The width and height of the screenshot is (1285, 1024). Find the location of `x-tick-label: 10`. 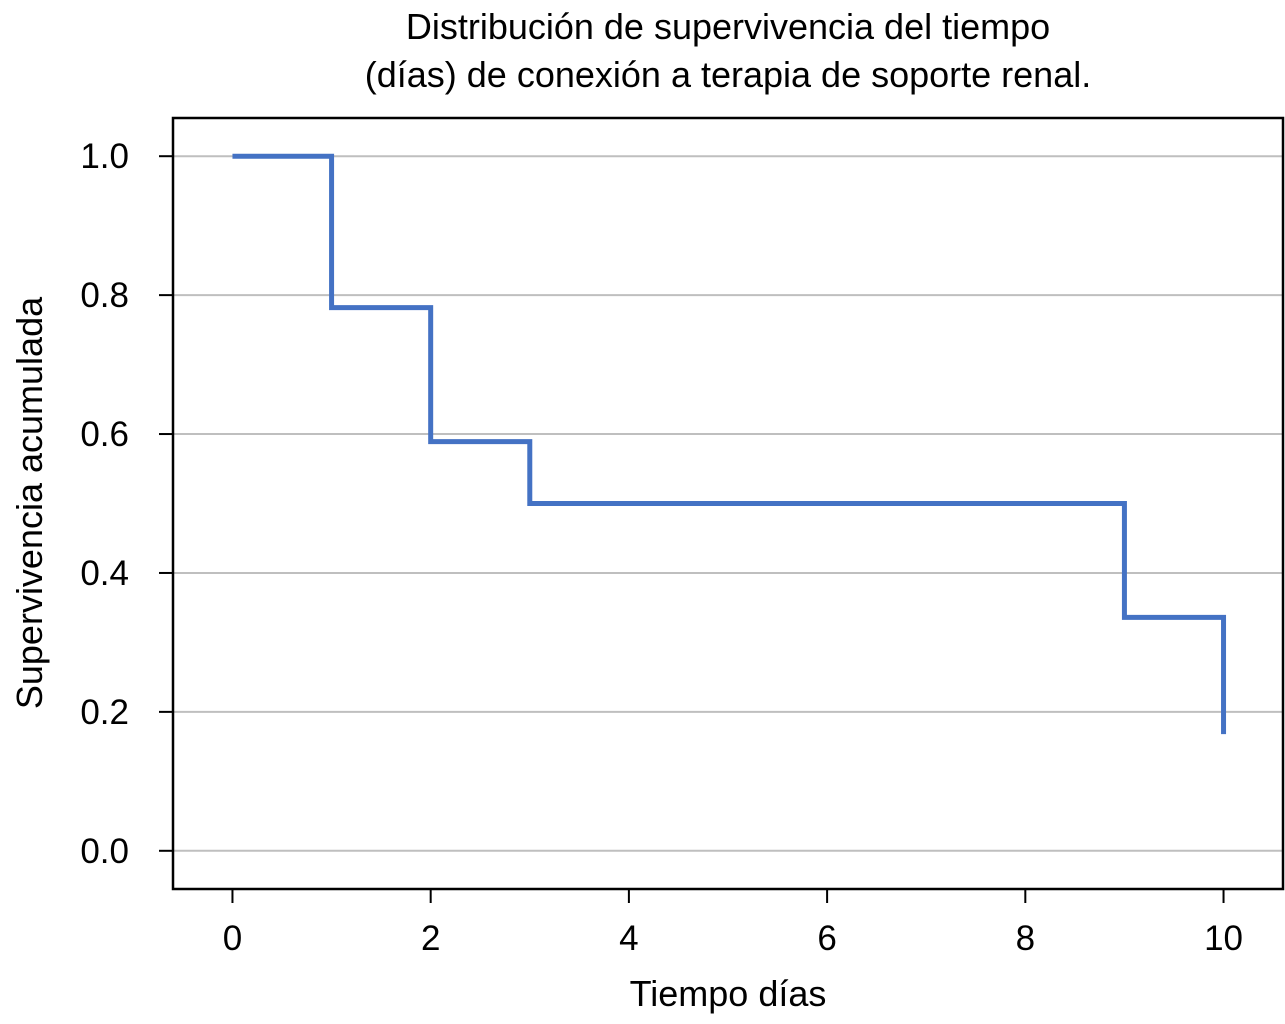

x-tick-label: 10 is located at coordinates (1223, 938).